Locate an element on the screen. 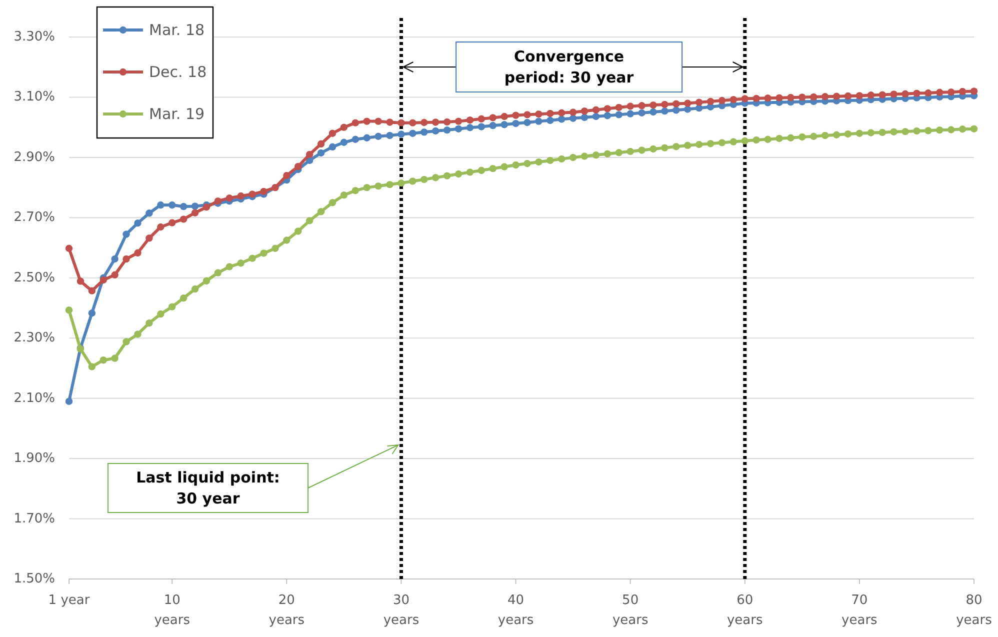 The image size is (998, 637). y-tick-label: 3.30% is located at coordinates (34, 37).